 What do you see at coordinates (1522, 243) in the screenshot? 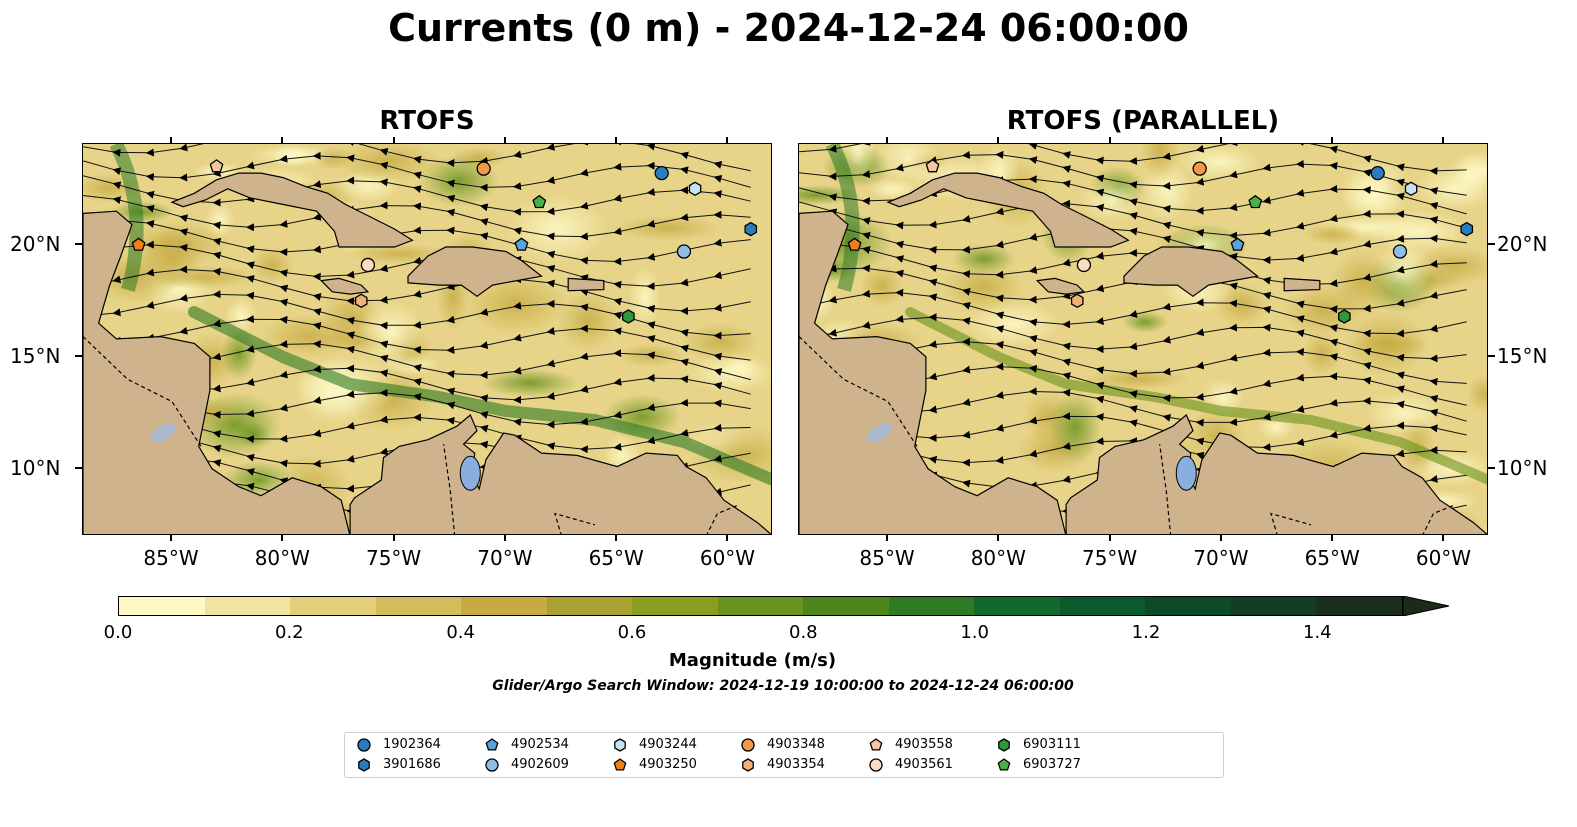
I see `y-tick-label-right: 20°N` at bounding box center [1522, 243].